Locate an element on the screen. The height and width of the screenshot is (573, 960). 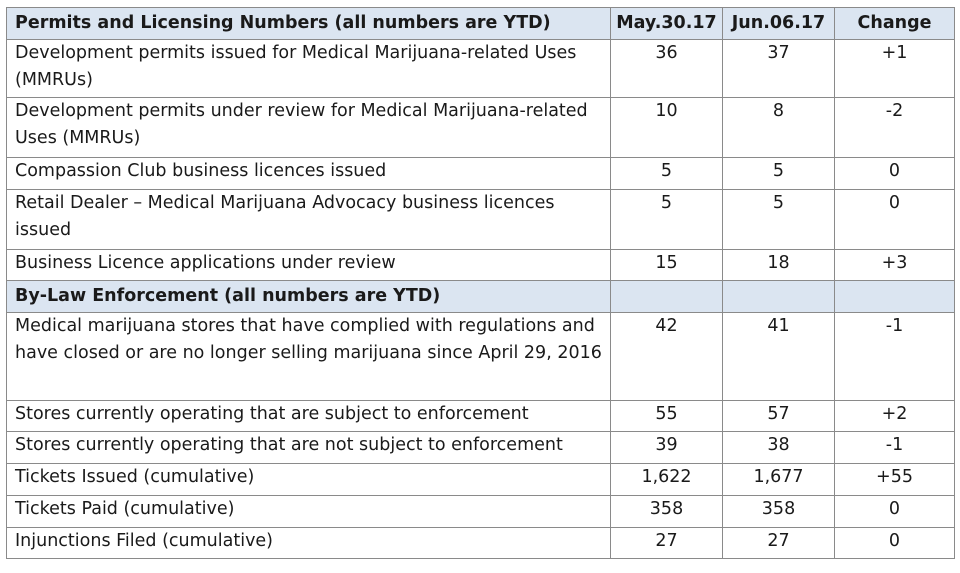
section-header-enforcement: By-Law Enforcement (all numbers are YTD) is located at coordinates (480, 296).